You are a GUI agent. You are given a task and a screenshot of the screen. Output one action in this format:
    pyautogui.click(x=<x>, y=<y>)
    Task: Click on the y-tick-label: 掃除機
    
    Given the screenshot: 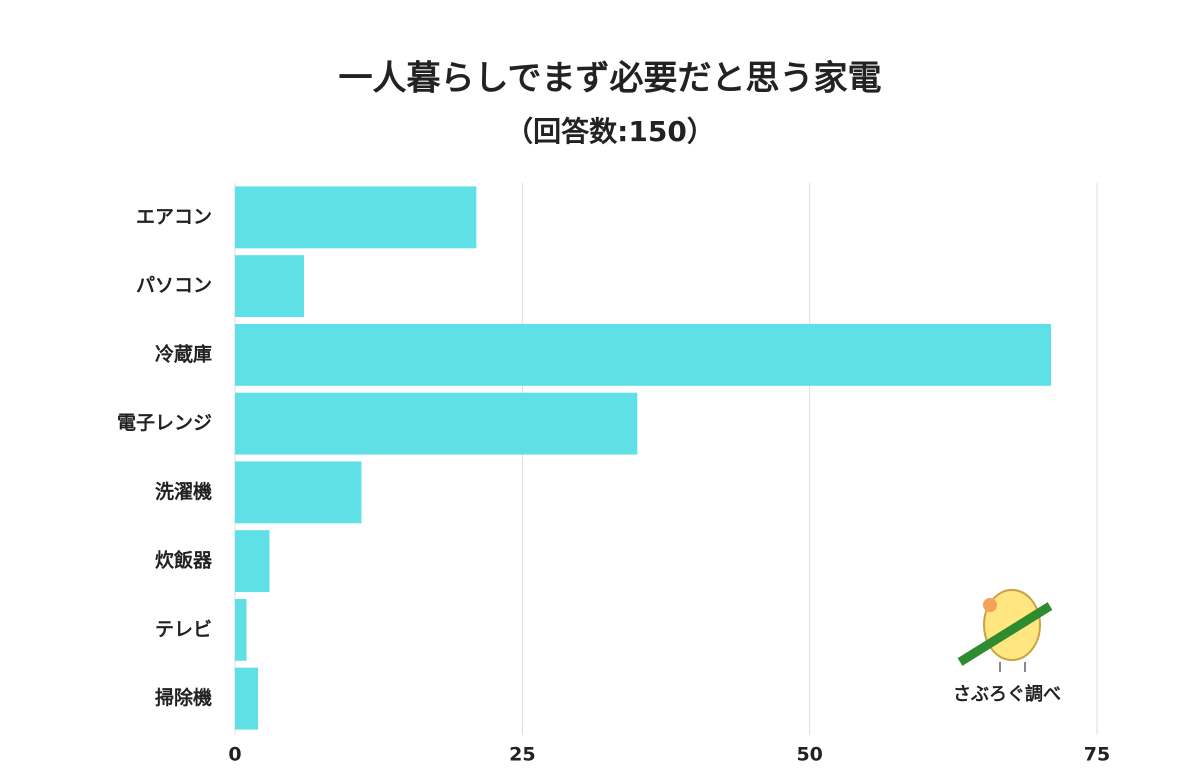 What is the action you would take?
    pyautogui.click(x=183, y=697)
    